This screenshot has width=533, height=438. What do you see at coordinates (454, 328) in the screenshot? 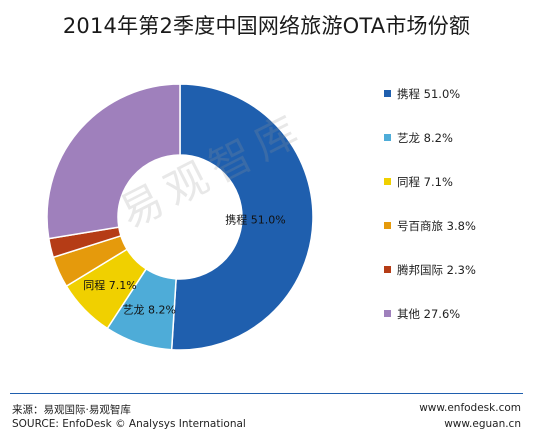
I see `legend-item-5: 其他 27.6%` at bounding box center [454, 328].